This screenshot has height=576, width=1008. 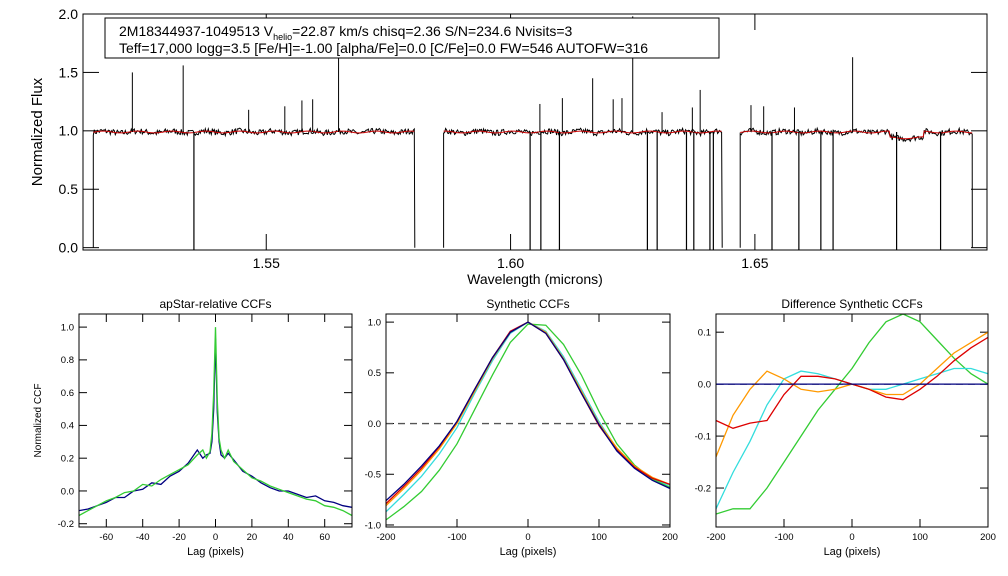 I want to click on ccf1-x-tick-label: 20, so click(x=252, y=537).